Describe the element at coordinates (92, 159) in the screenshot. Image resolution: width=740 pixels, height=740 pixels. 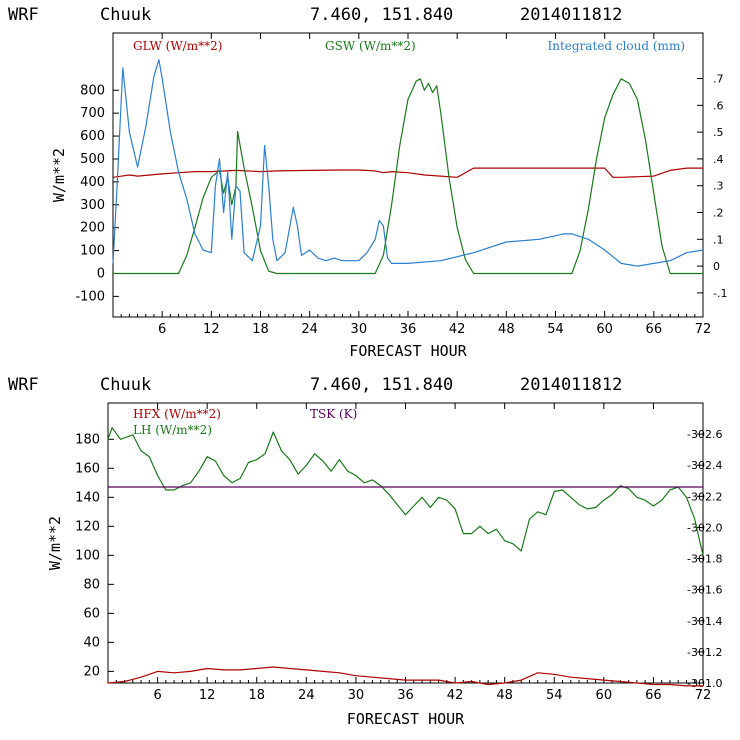
I see `y-tick-label: 500` at that location.